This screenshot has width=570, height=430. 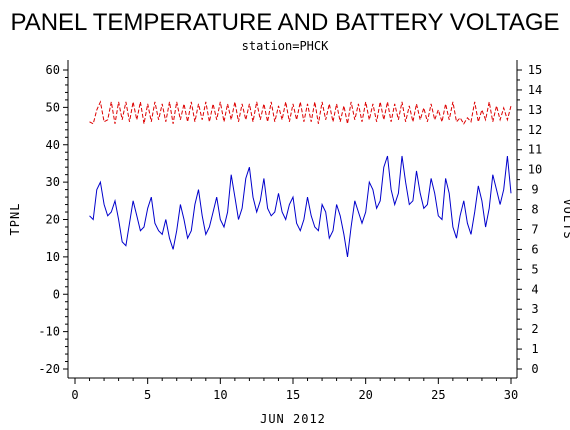 I want to click on right-y-tick-label: 10, so click(x=535, y=170).